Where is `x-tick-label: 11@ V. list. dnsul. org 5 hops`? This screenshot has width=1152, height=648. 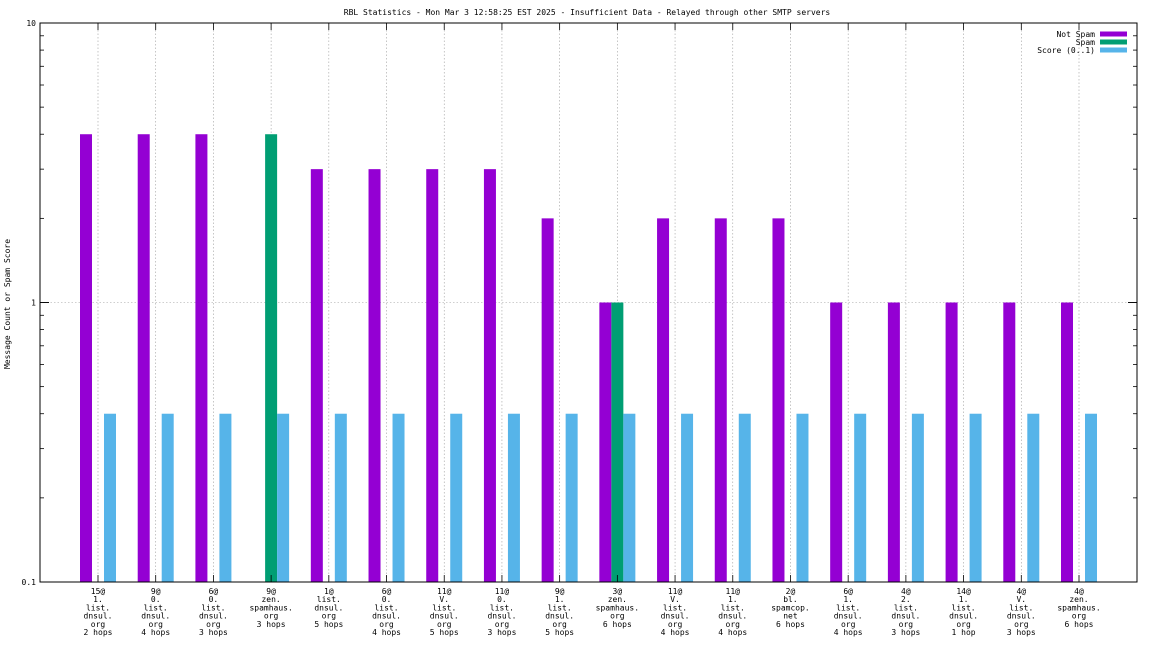 x-tick-label: 11@ V. list. dnsul. org 5 hops is located at coordinates (444, 612).